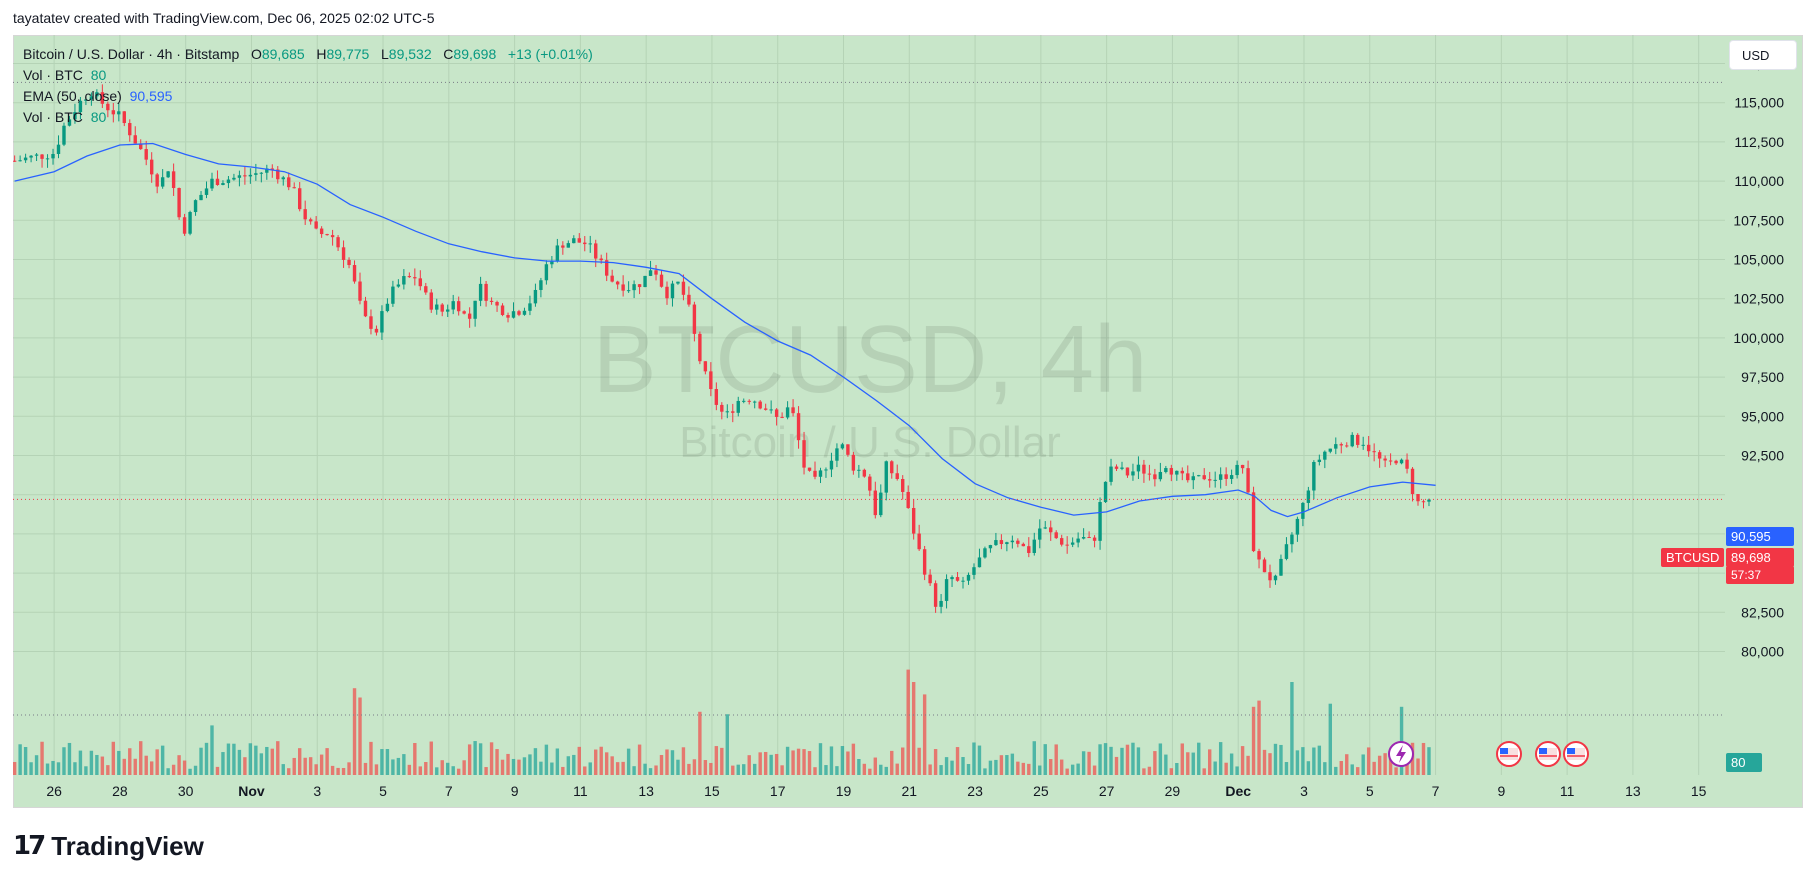  Describe the element at coordinates (256, 54) in the screenshot. I see `open-label: O` at that location.